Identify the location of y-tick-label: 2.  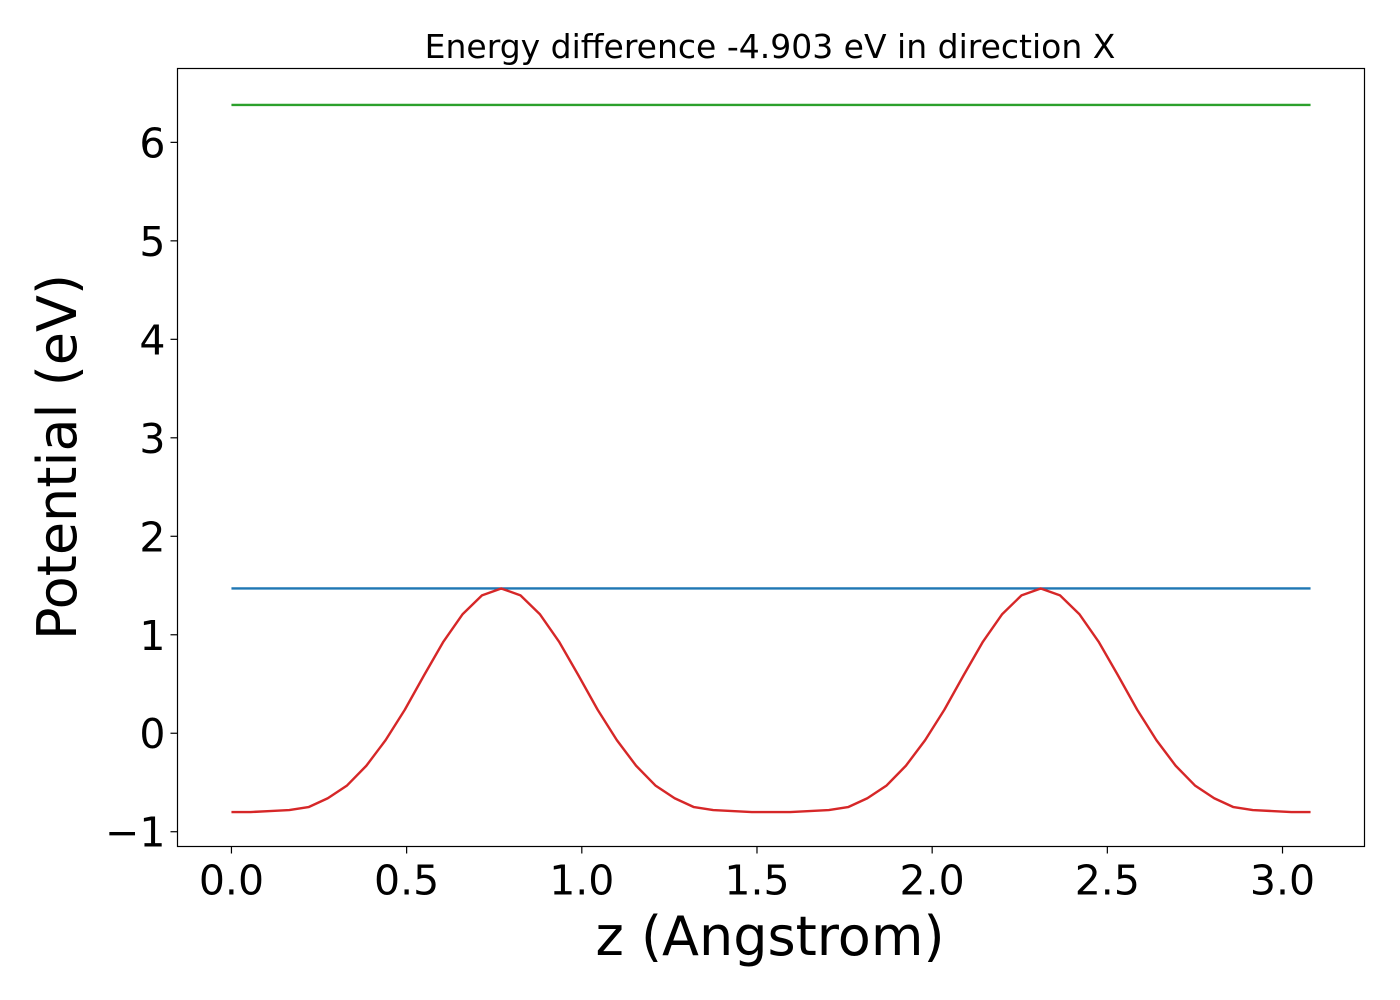
(152, 537).